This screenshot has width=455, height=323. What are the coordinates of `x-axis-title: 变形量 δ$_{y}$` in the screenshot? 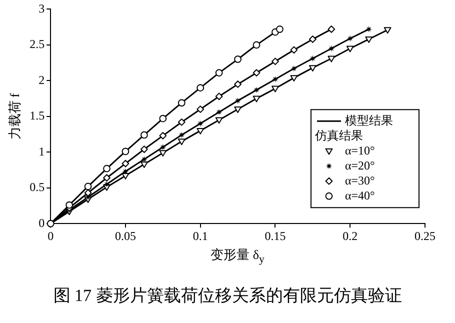 It's located at (238, 256).